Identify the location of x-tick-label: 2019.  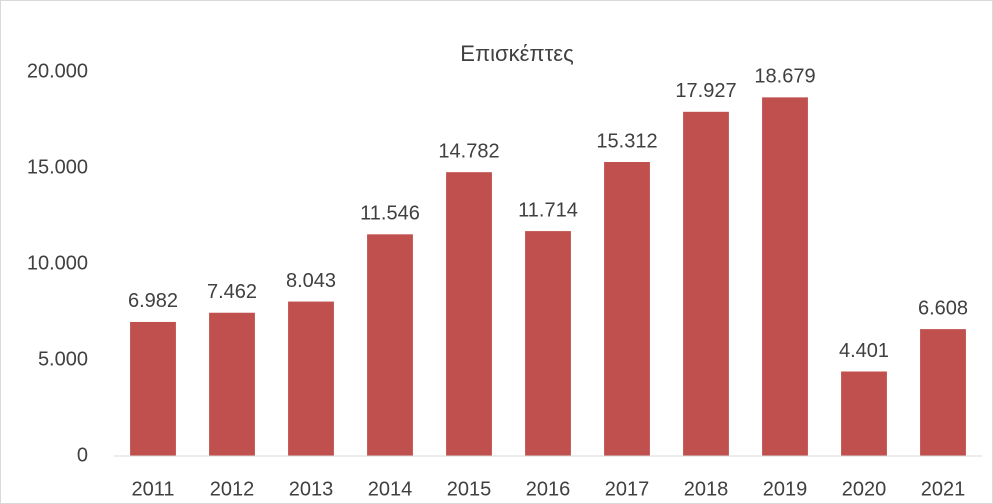
(785, 489).